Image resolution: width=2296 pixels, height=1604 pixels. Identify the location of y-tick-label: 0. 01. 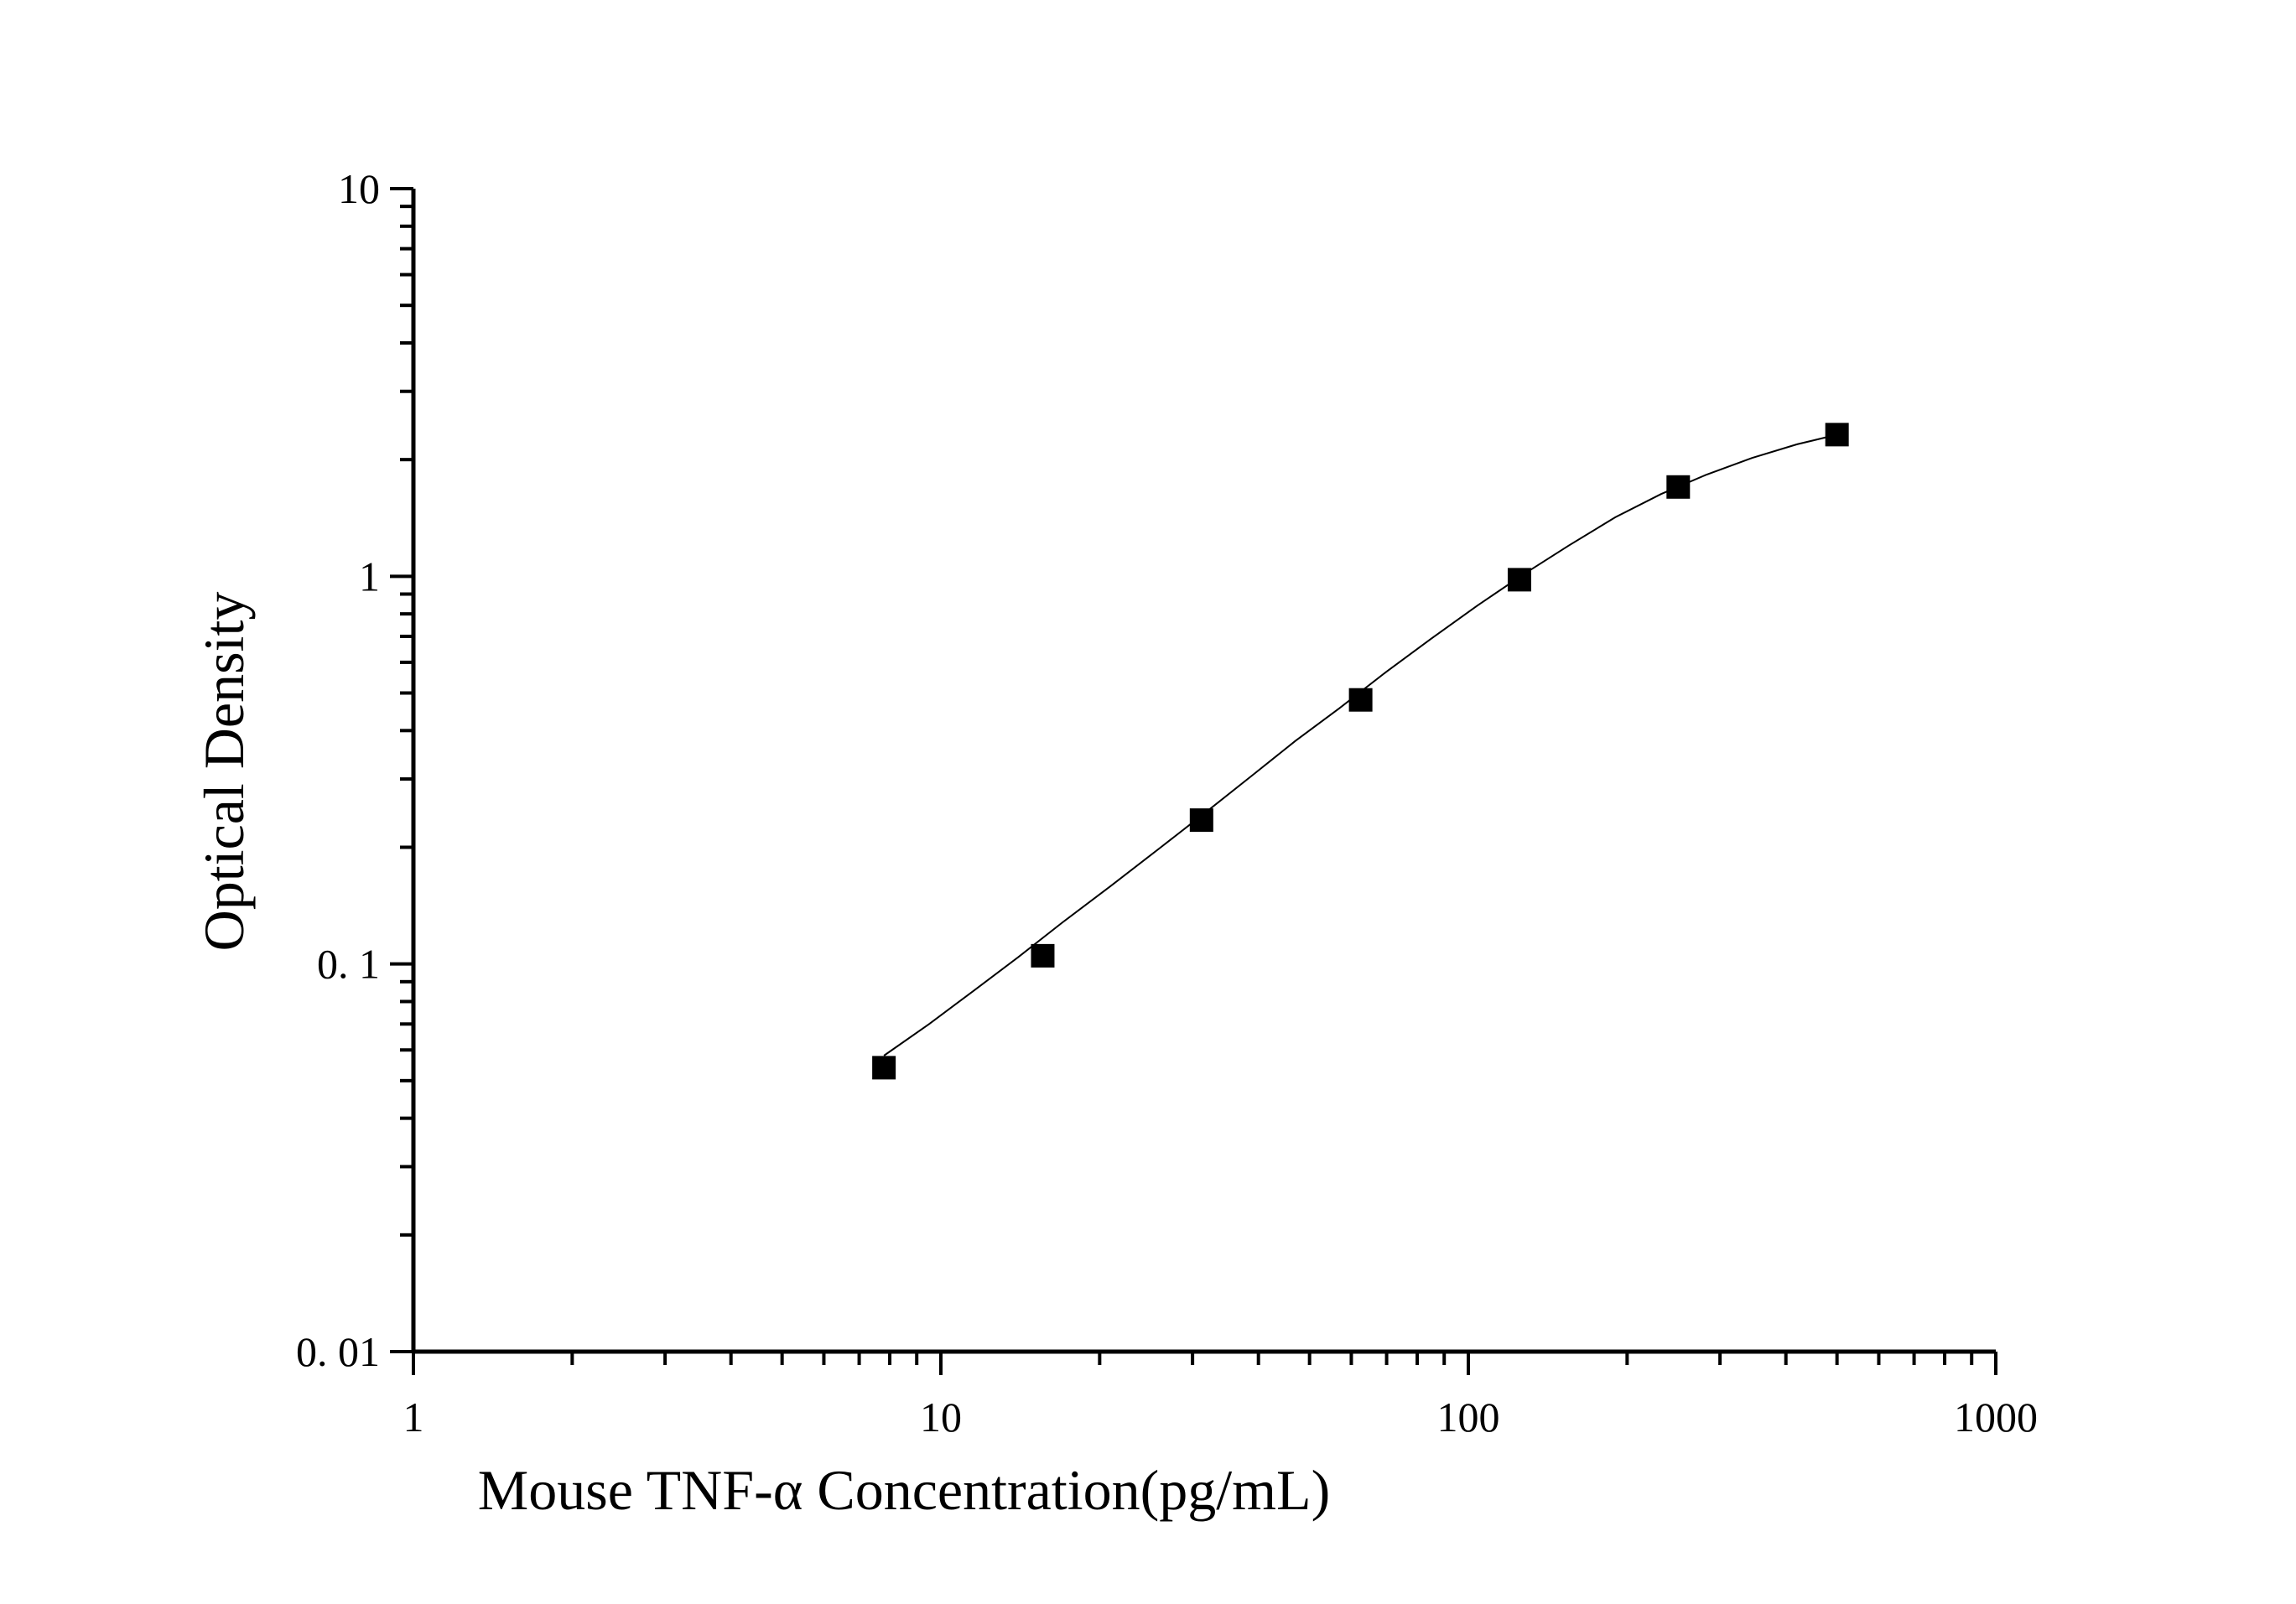
(338, 1351).